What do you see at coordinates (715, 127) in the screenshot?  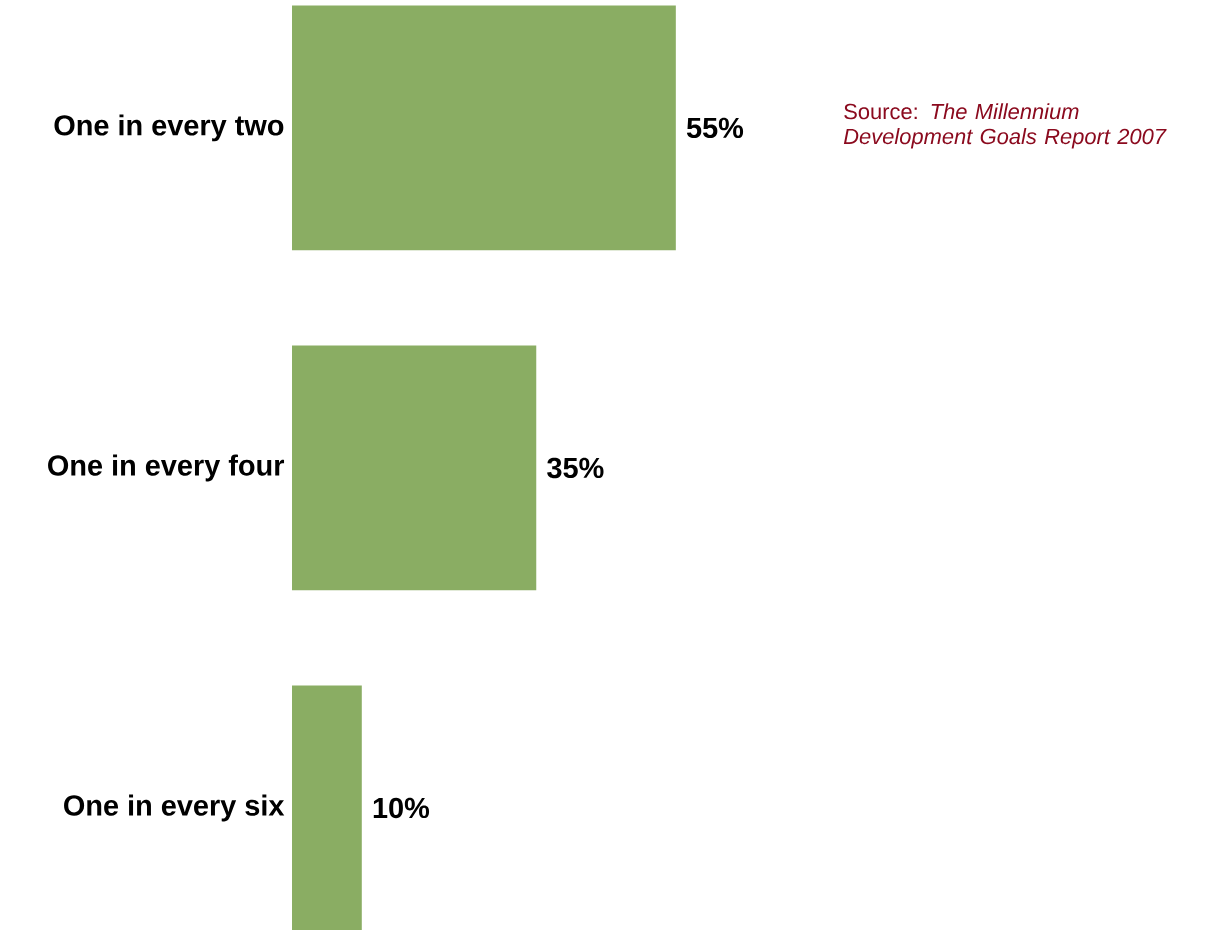 I see `data-label: 55%` at bounding box center [715, 127].